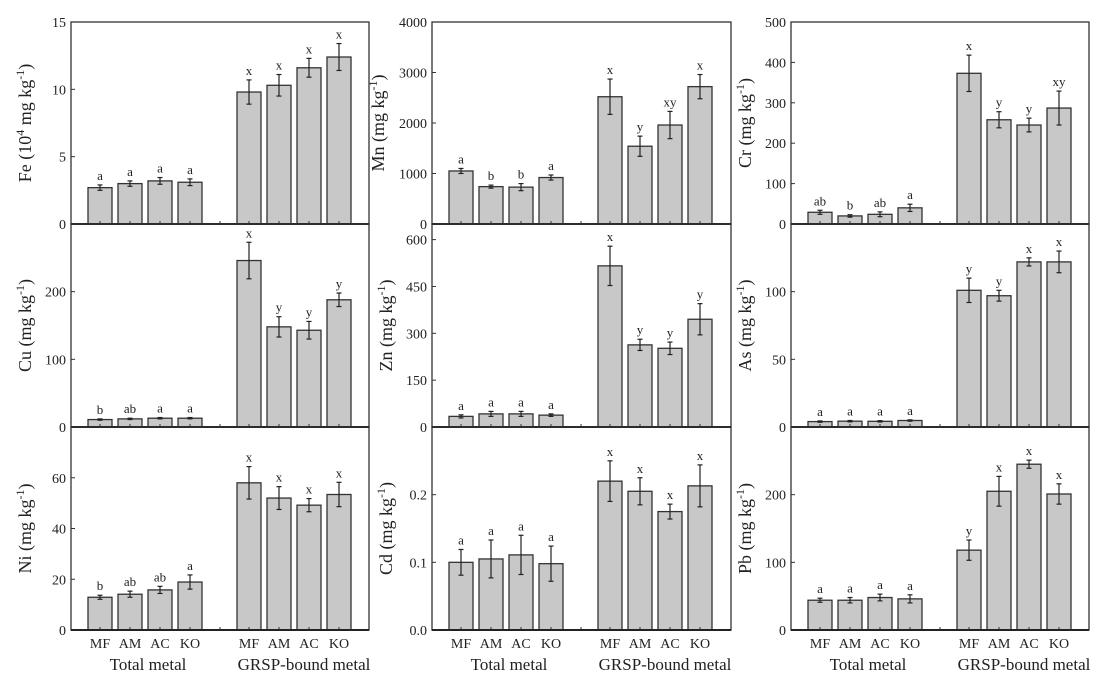 This screenshot has width=1119, height=687. I want to click on y-axis-label: Cd (mg kg-1), so click(385, 528).